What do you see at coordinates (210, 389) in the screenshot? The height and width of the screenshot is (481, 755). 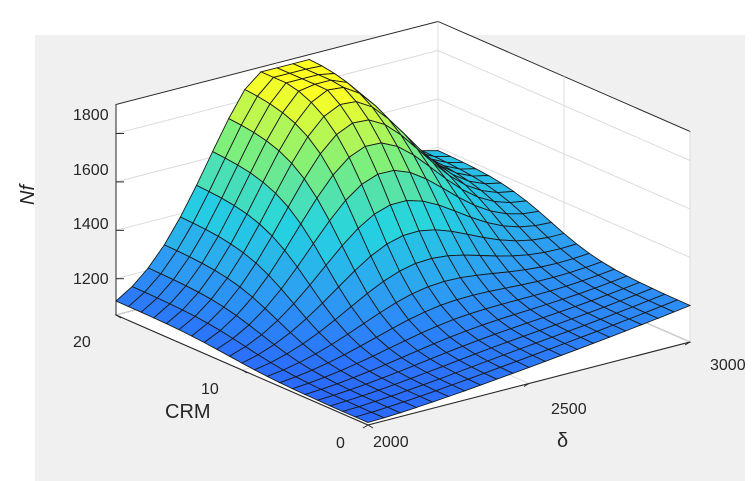 I see `y-tick-label: 10` at bounding box center [210, 389].